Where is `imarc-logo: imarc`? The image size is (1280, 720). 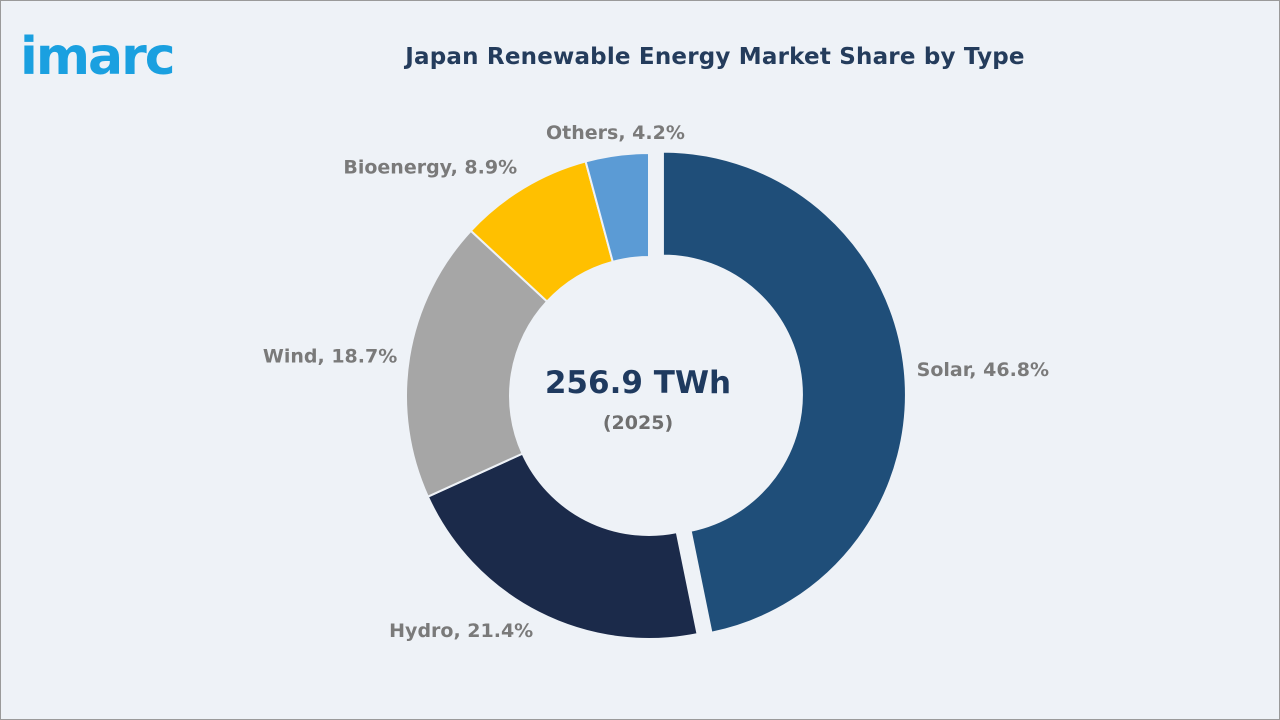
imarc-logo: imarc is located at coordinates (98, 54).